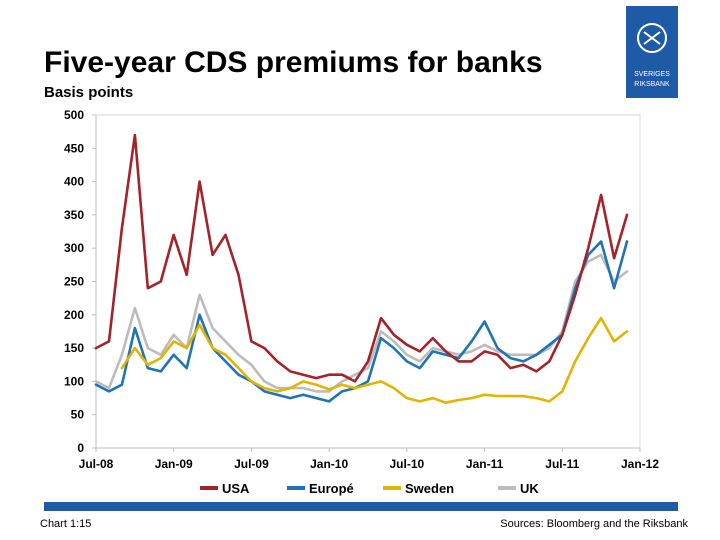 The width and height of the screenshot is (720, 540). I want to click on y-tick-label: 400, so click(74, 182).